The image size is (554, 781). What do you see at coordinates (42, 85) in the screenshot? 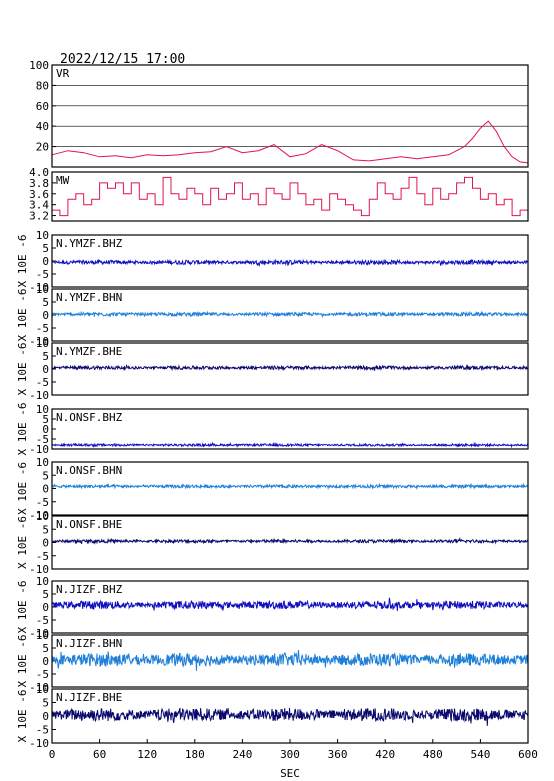
I see `y-tick-label: 80` at bounding box center [42, 85].